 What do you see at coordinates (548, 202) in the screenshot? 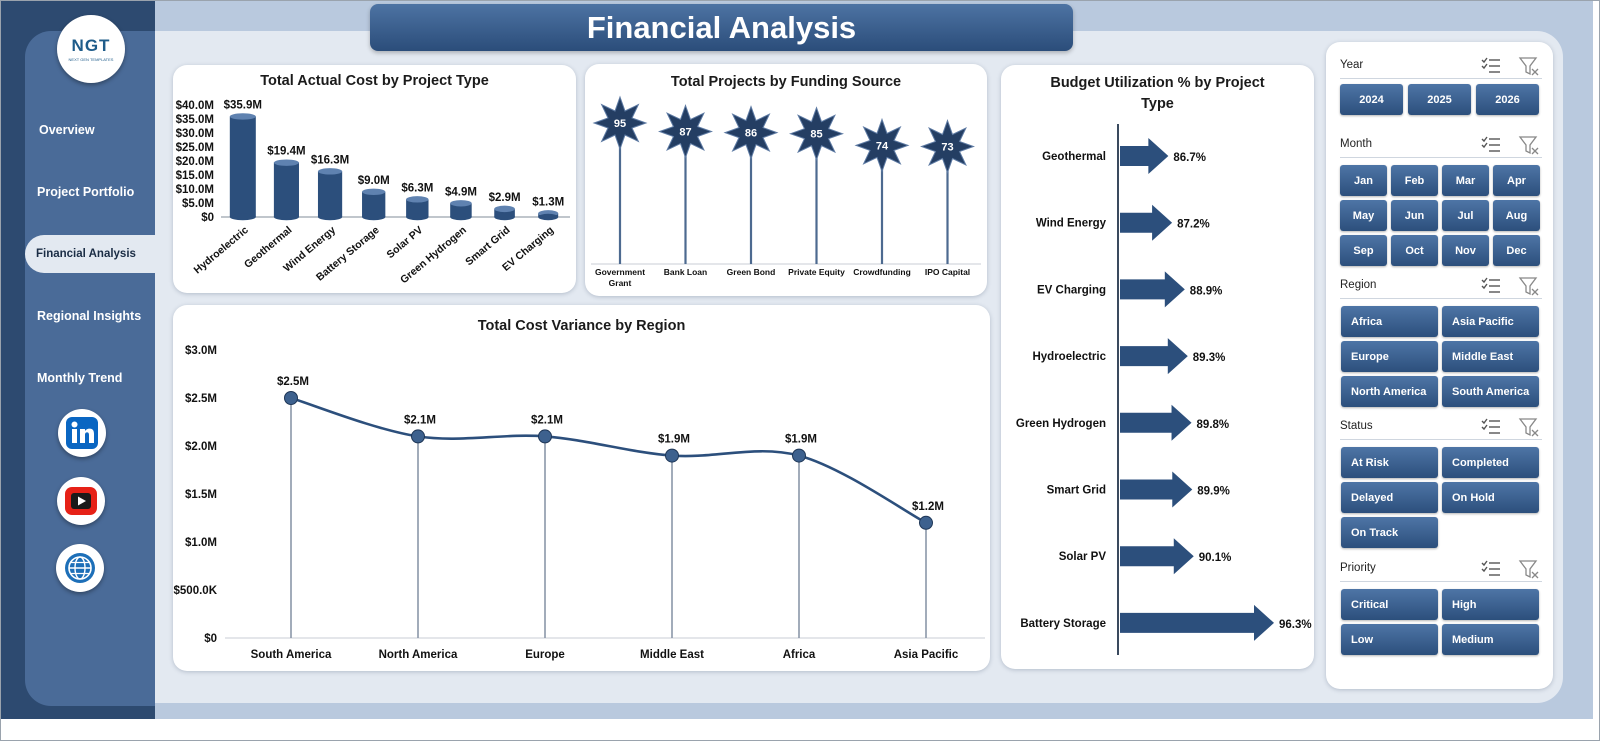
I see `data-label: $1.3M` at bounding box center [548, 202].